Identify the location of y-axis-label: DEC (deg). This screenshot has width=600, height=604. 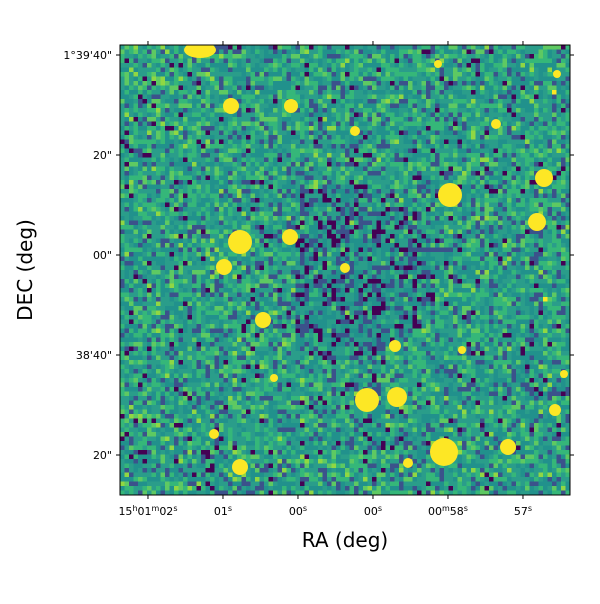
(25, 270).